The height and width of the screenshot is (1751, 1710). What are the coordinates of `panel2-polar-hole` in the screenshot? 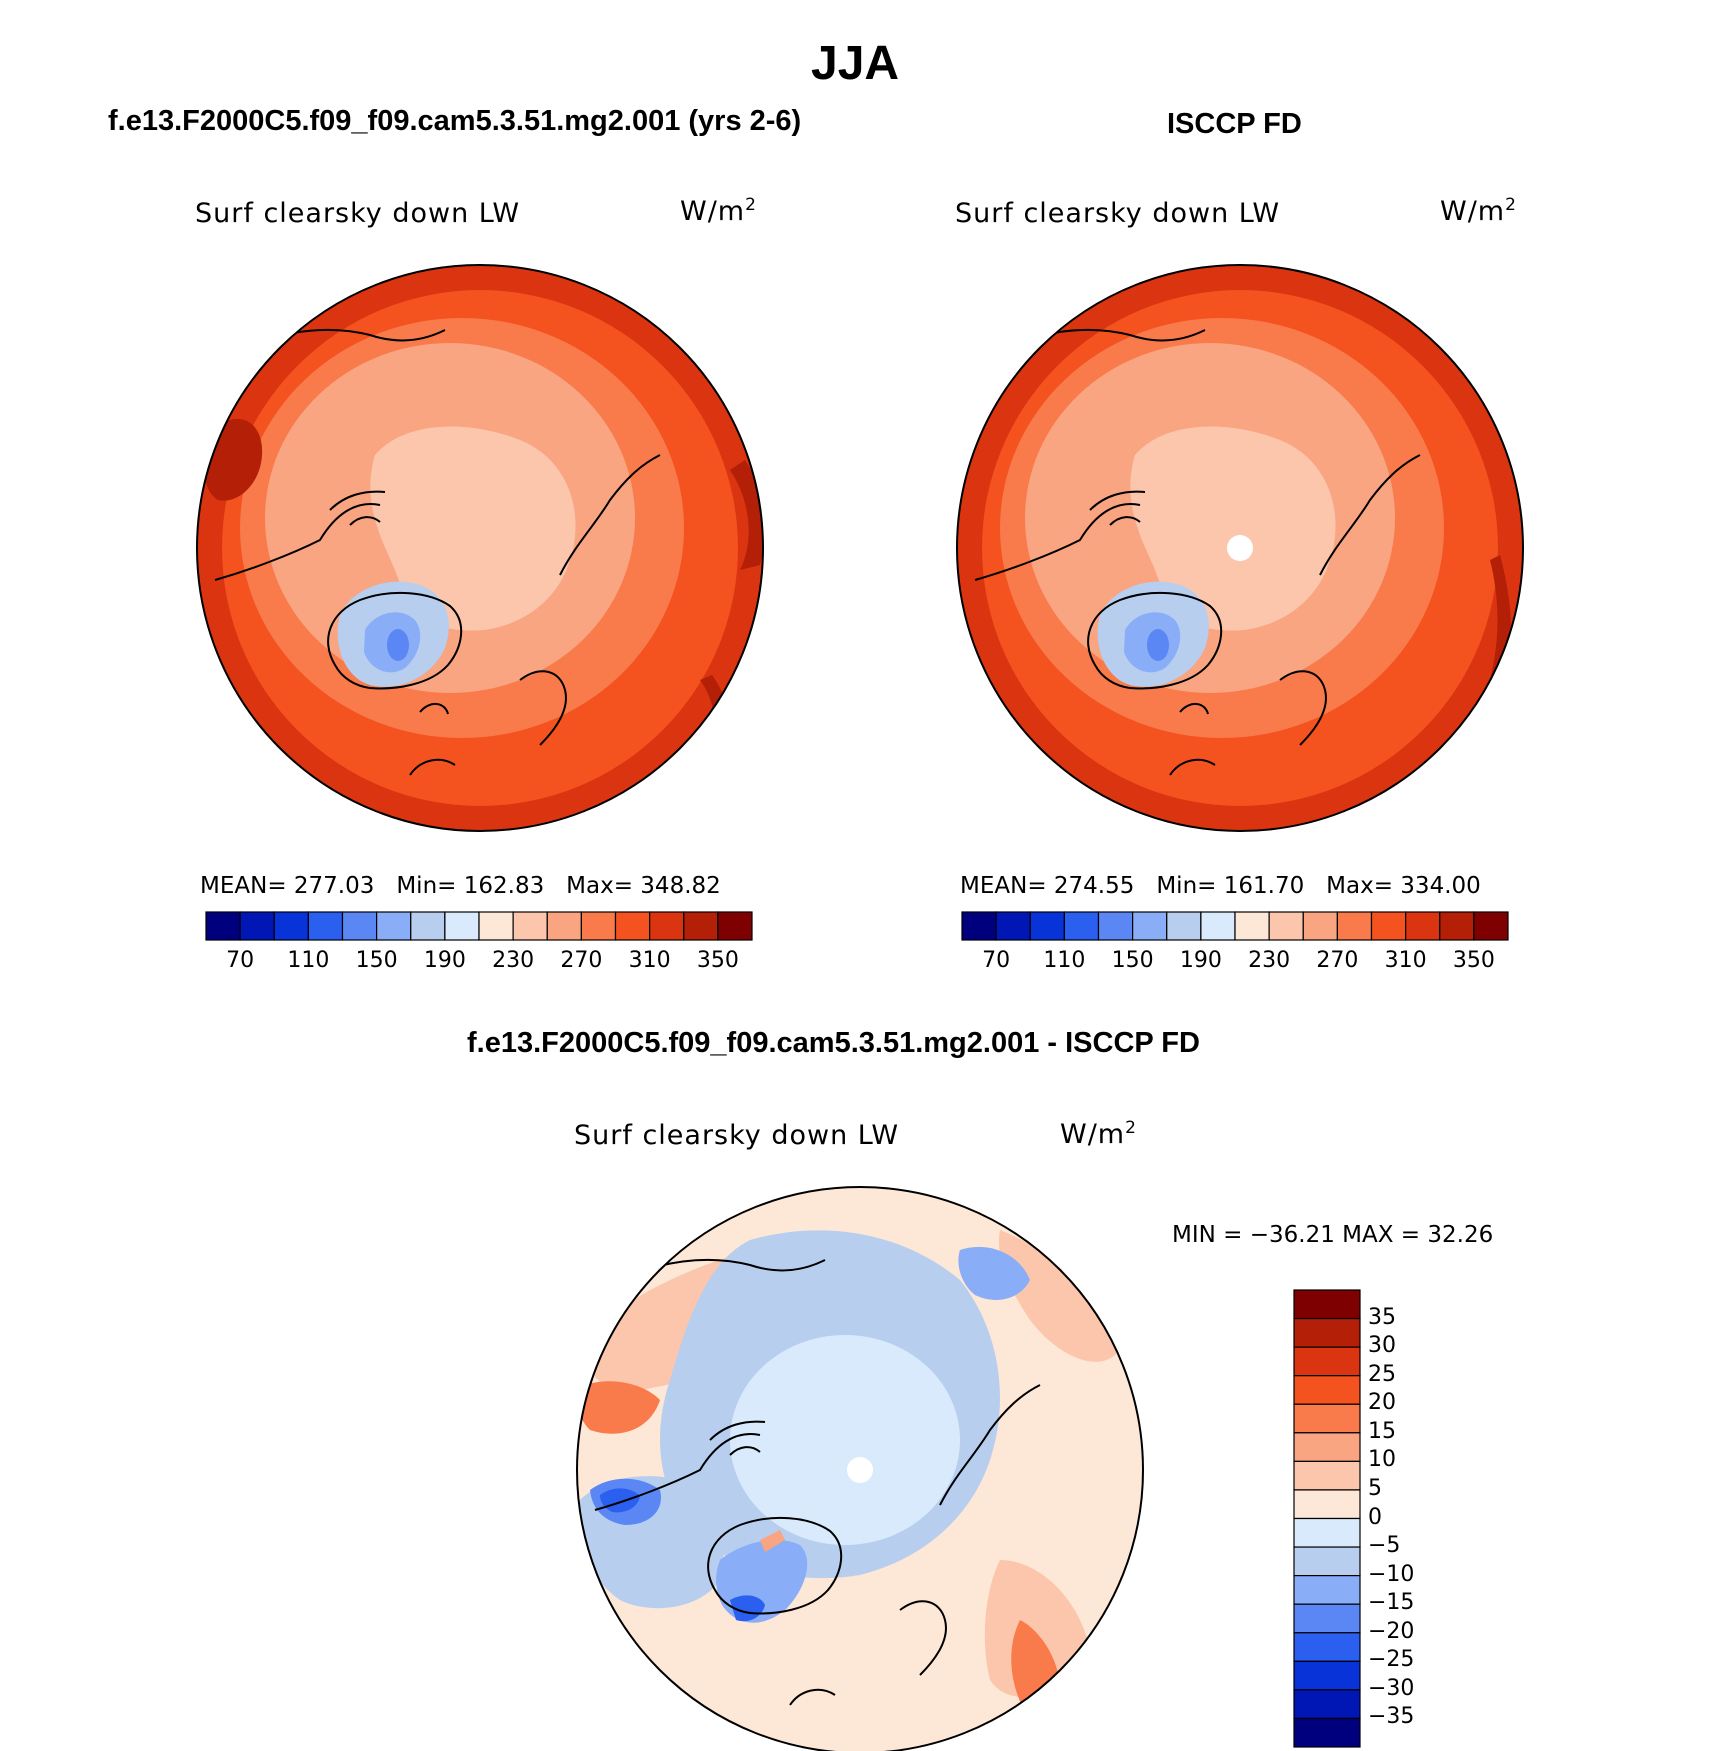 It's located at (1240, 548).